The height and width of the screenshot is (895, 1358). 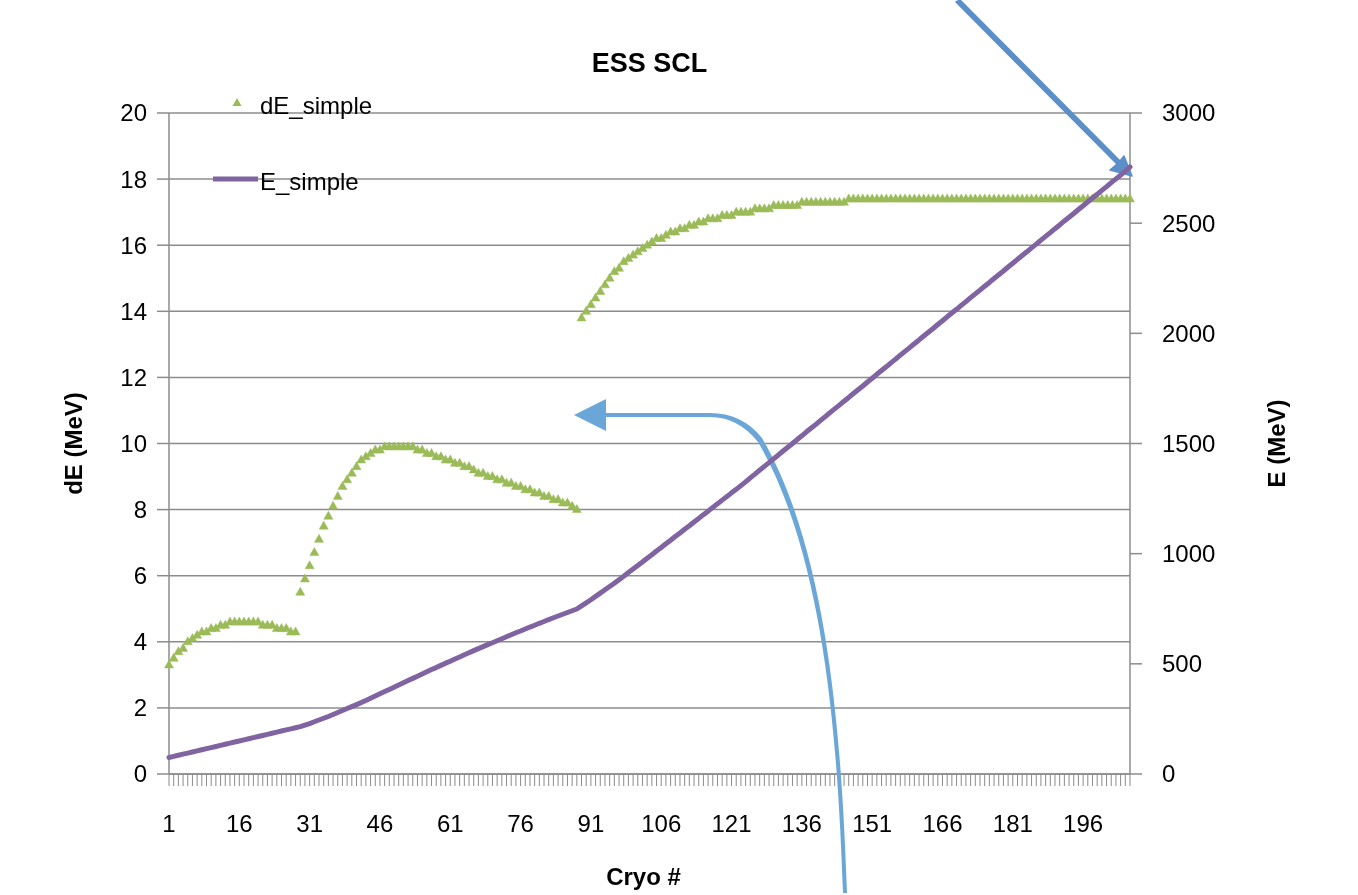 I want to click on y2-tick-label: 2500, so click(x=1189, y=223).